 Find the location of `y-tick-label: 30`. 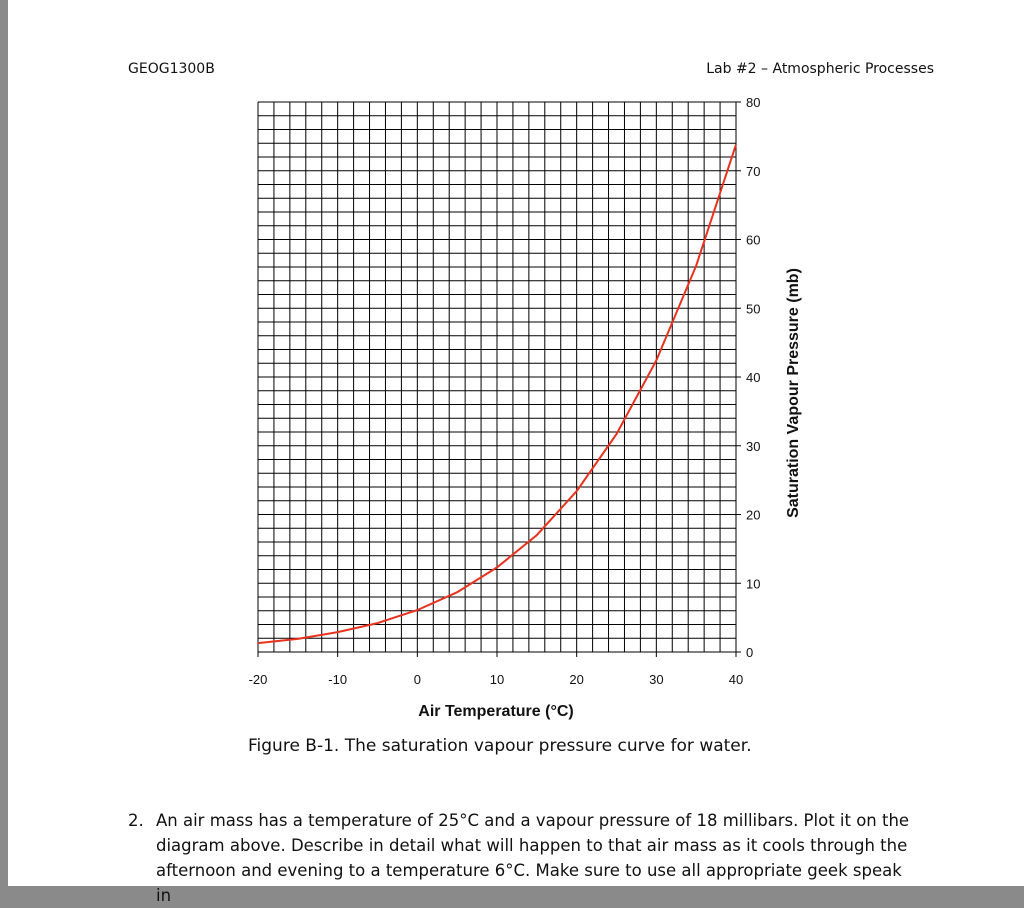

y-tick-label: 30 is located at coordinates (753, 446).